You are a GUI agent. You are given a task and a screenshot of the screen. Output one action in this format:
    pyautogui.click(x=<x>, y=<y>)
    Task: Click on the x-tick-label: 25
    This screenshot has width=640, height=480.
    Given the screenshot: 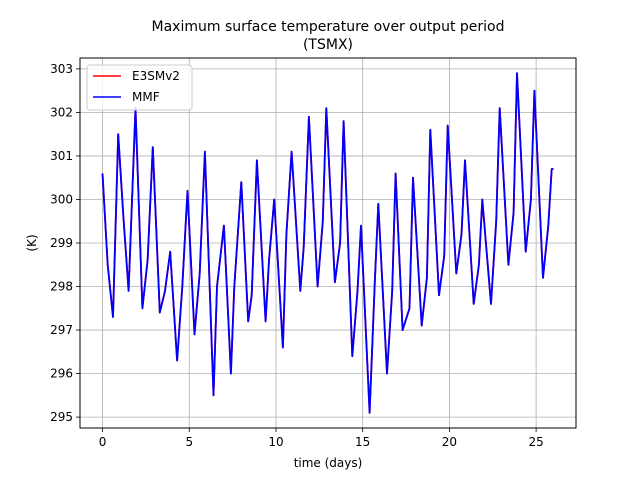 What is the action you would take?
    pyautogui.click(x=535, y=442)
    